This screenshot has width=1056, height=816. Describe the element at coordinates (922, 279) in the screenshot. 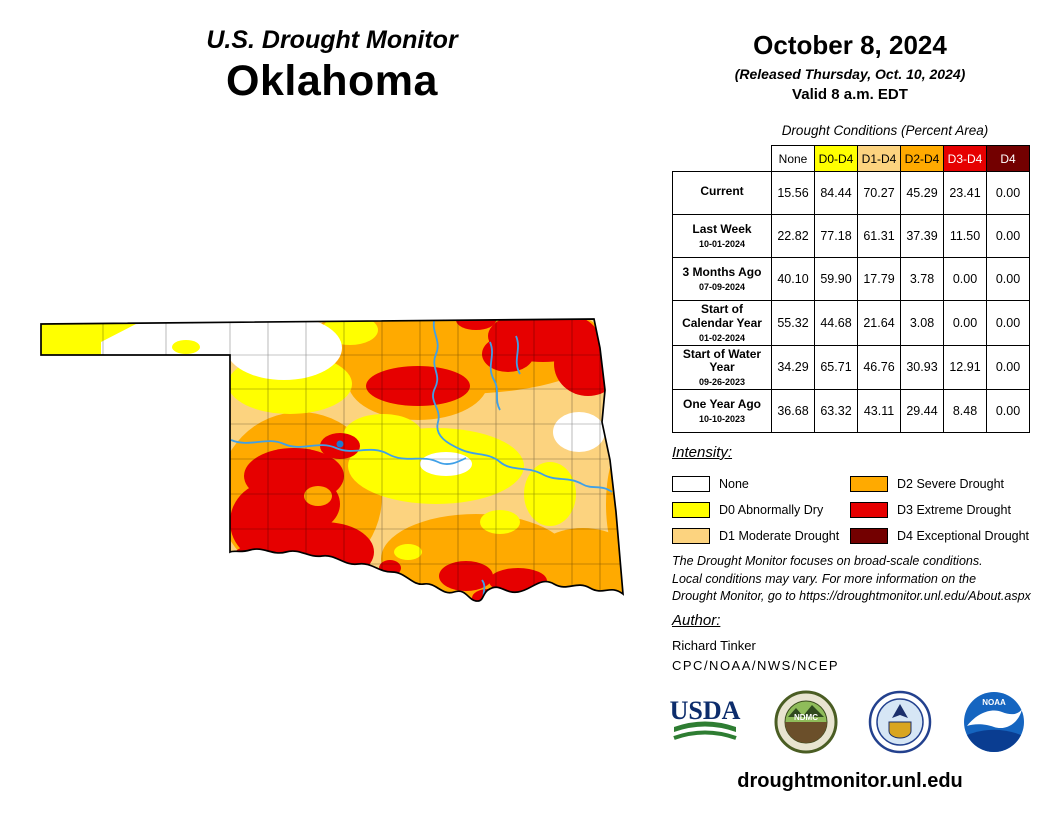

I see `value-cell: 3.78` at that location.